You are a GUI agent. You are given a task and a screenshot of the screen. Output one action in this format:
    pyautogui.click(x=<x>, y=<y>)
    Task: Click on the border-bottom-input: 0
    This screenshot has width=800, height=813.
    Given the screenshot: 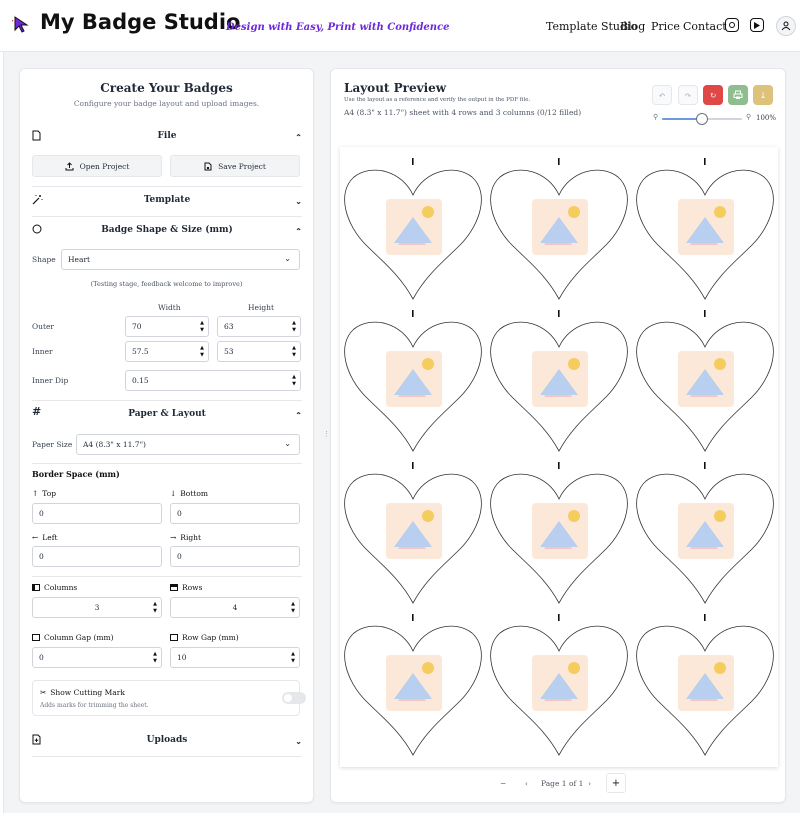 What is the action you would take?
    pyautogui.click(x=235, y=513)
    